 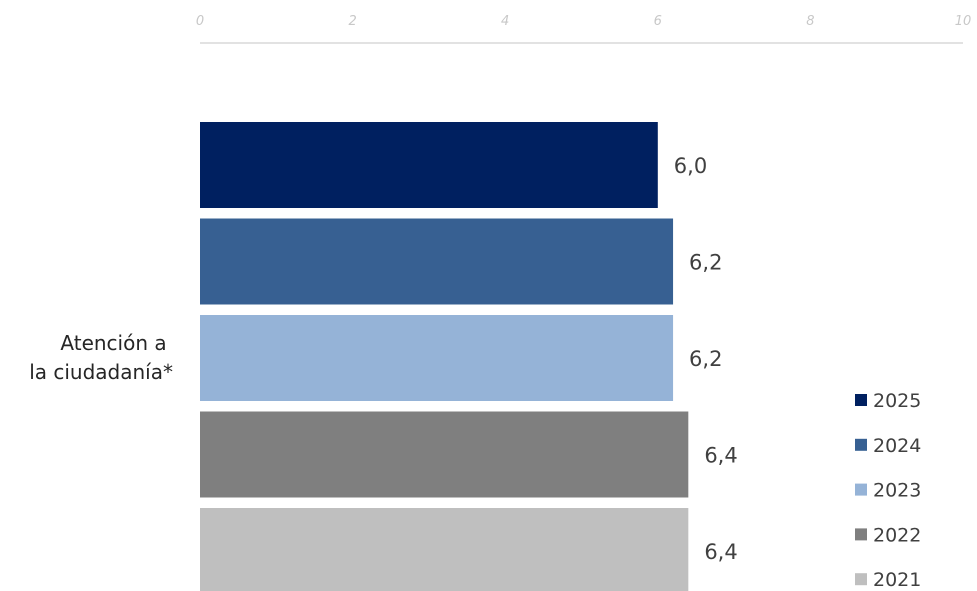 What do you see at coordinates (352, 21) in the screenshot?
I see `x-tick-label: 2` at bounding box center [352, 21].